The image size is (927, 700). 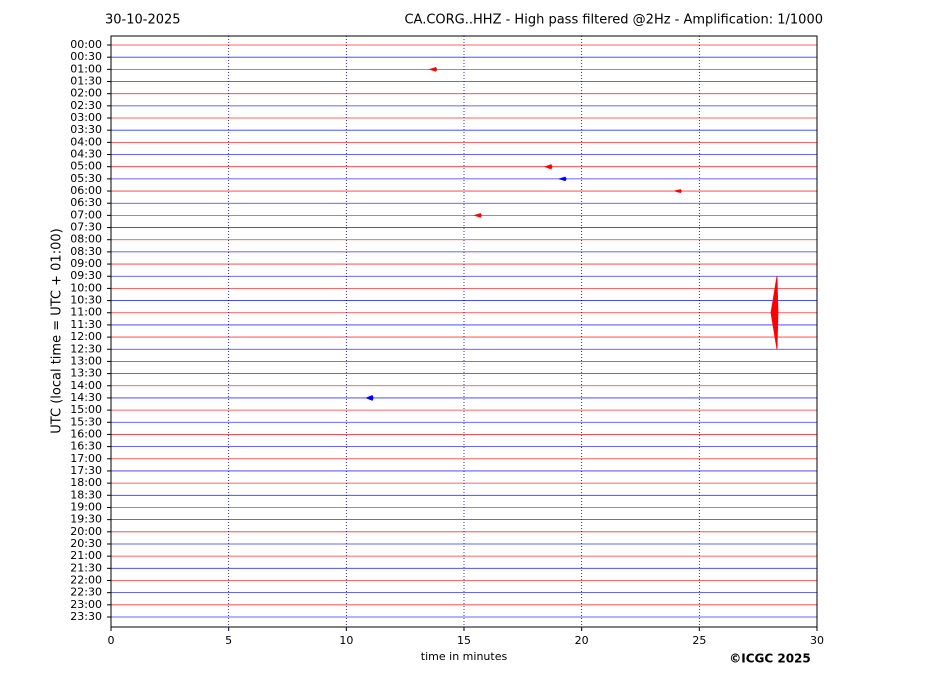 What do you see at coordinates (86, 494) in the screenshot?
I see `y-tick-label: 18:30` at bounding box center [86, 494].